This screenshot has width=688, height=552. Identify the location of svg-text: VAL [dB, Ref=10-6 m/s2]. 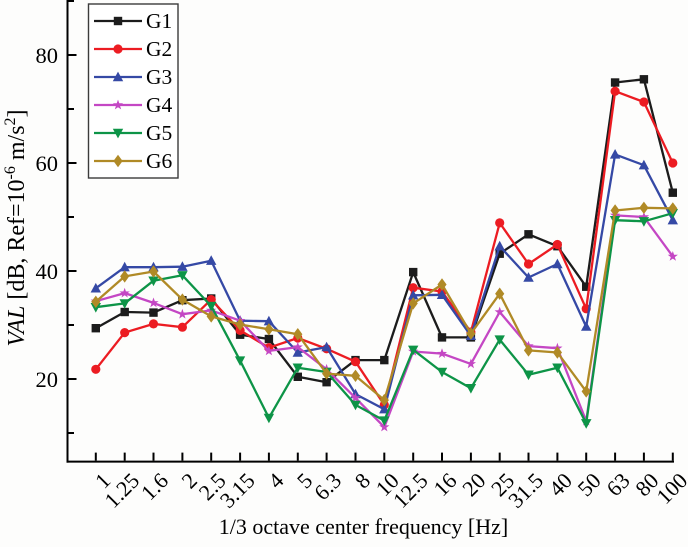
(16, 227).